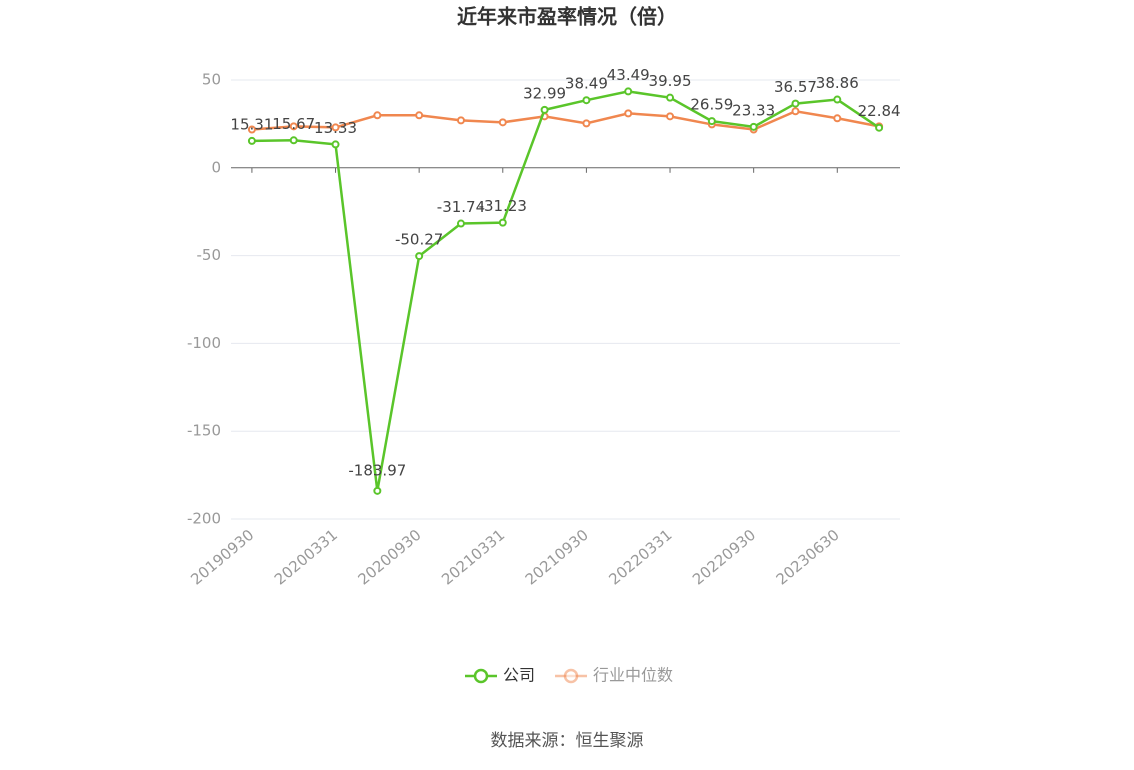  What do you see at coordinates (204, 431) in the screenshot?
I see `y-tick-label: -150` at bounding box center [204, 431].